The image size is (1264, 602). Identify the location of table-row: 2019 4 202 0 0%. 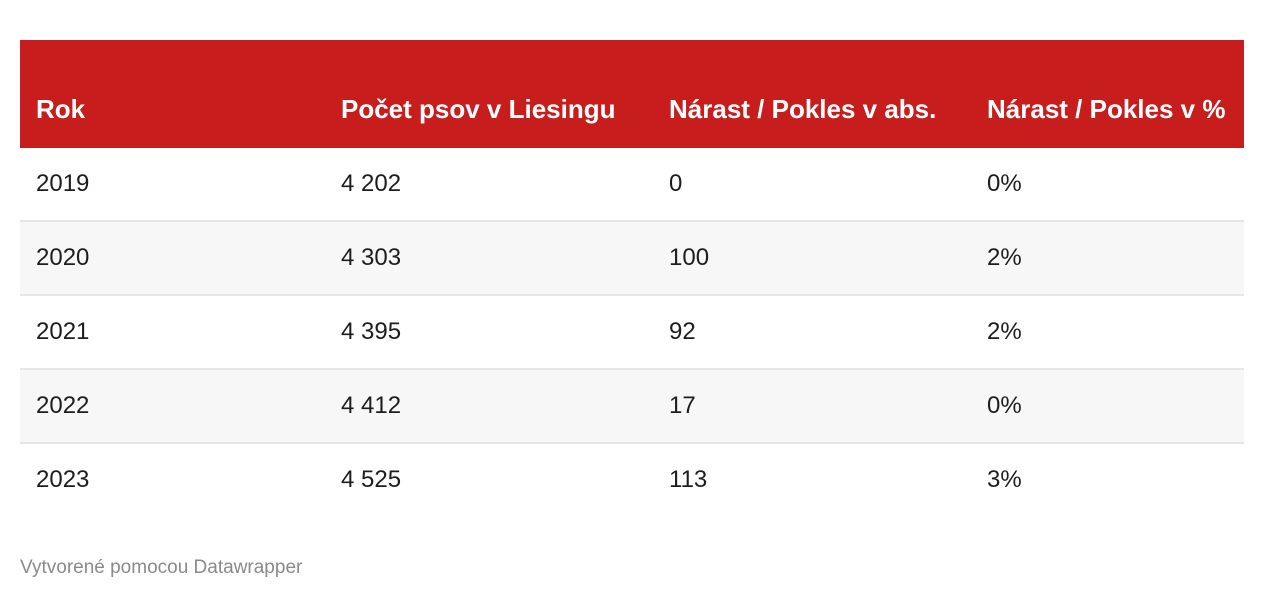
(632, 185).